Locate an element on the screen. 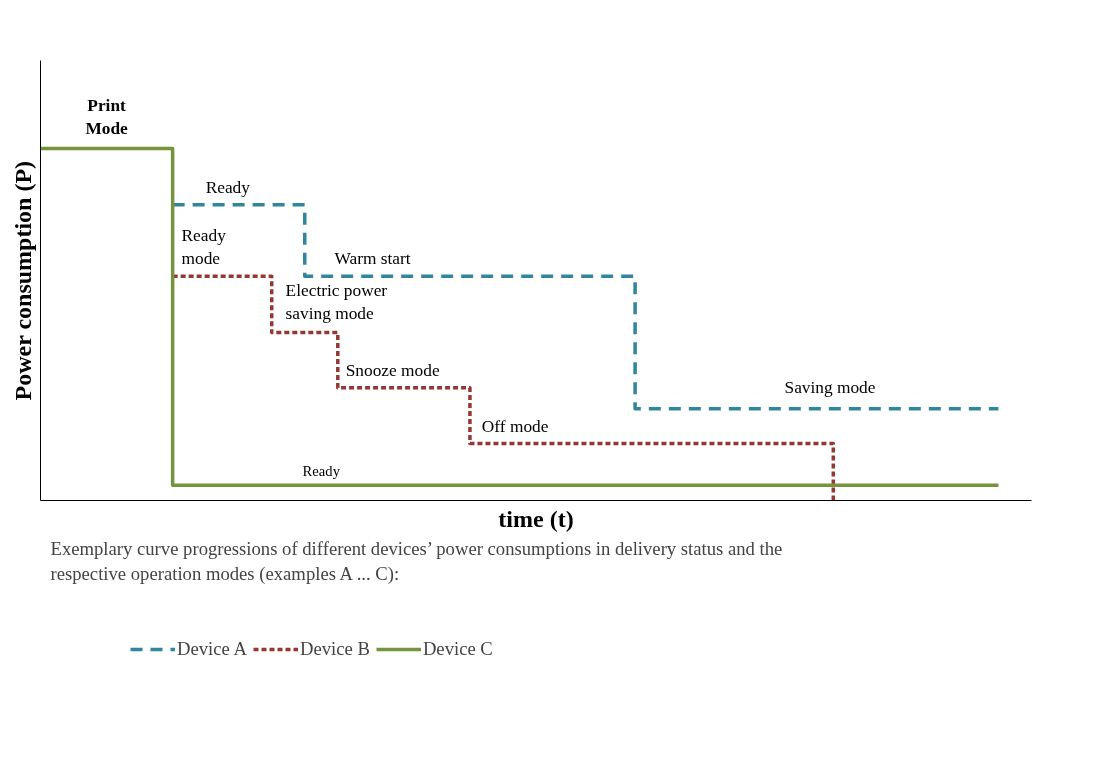 This screenshot has height=766, width=1105. legend-label: Device B is located at coordinates (334, 649).